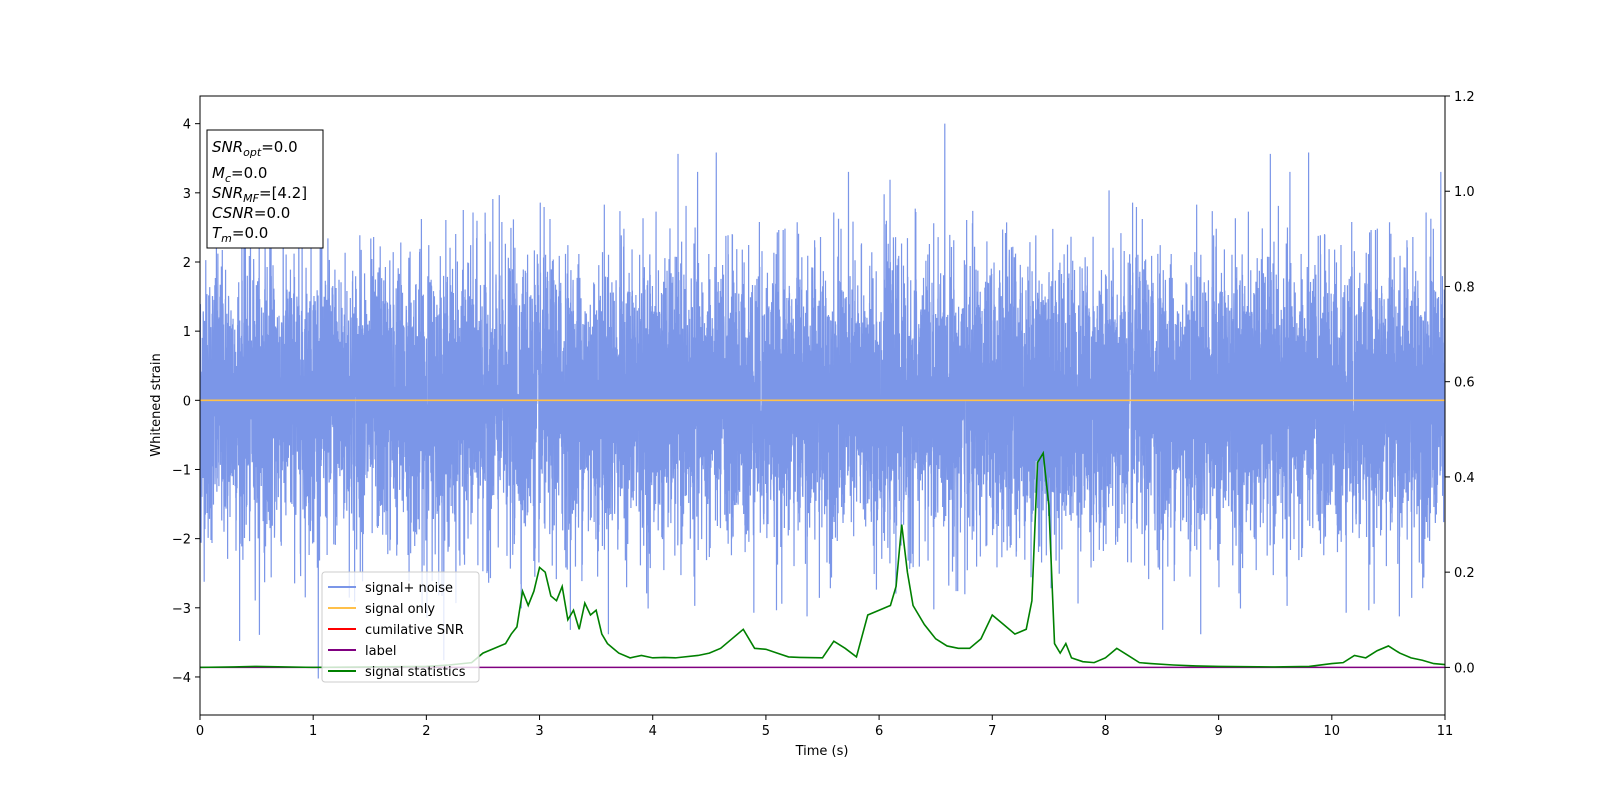 This screenshot has width=1600, height=800. Describe the element at coordinates (822, 751) in the screenshot. I see `x-axis-label: Time (s)` at that location.